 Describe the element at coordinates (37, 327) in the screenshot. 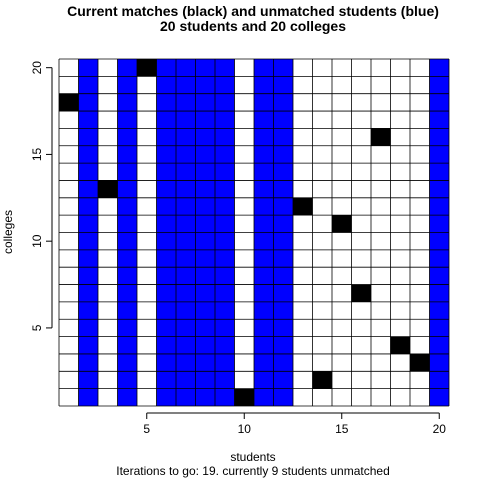

I see `y-tick-label: 5` at that location.